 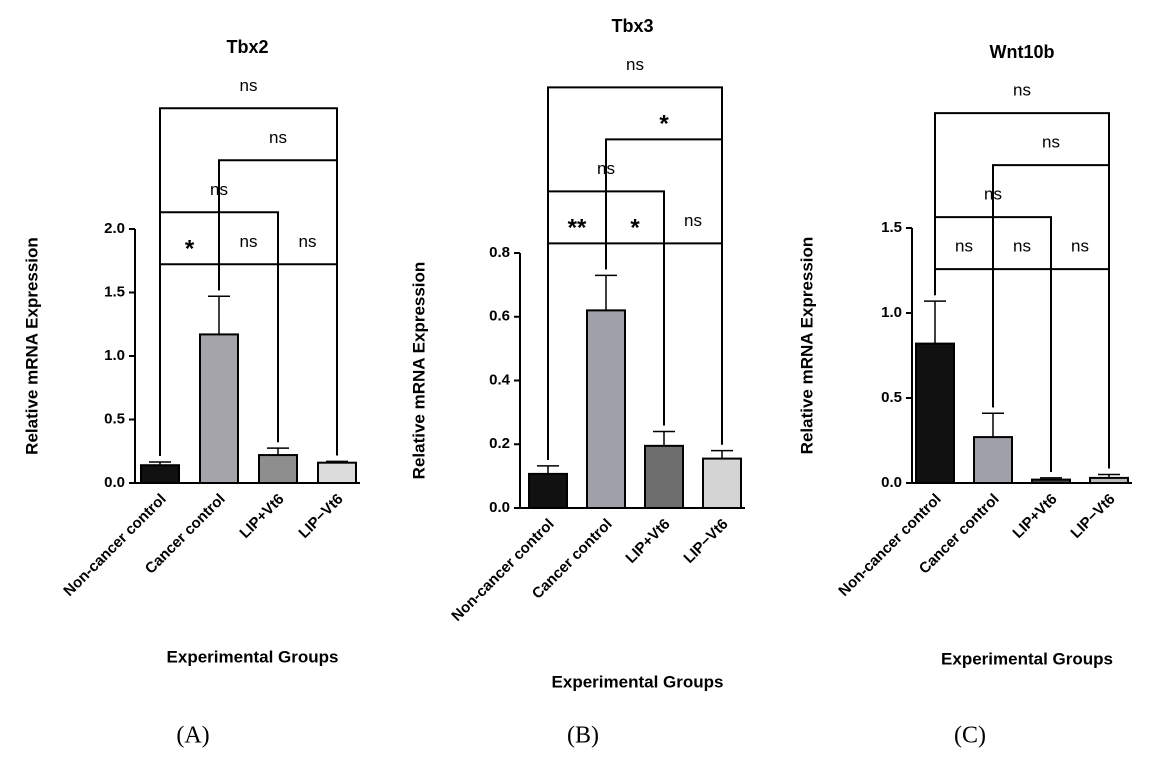 What do you see at coordinates (577, 228) in the screenshot?
I see `significance-label: **` at bounding box center [577, 228].